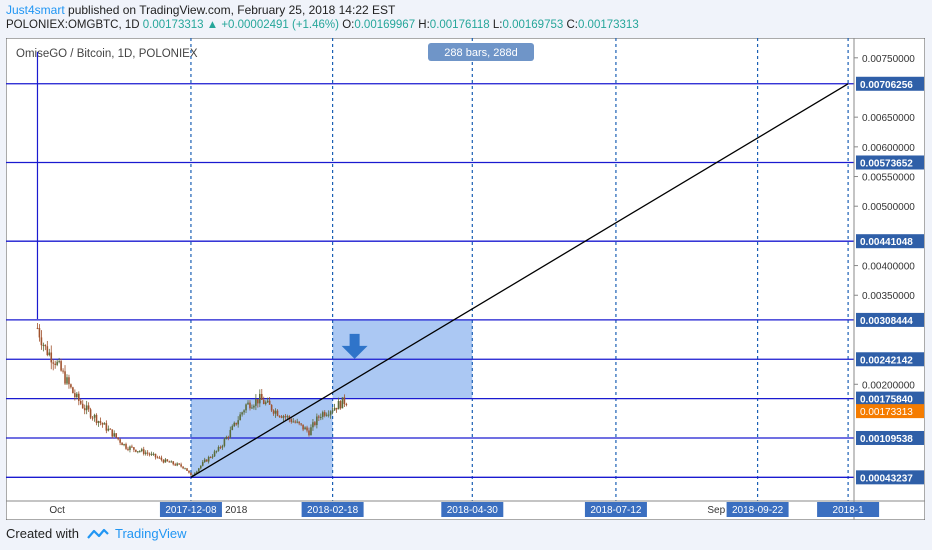 Image resolution: width=932 pixels, height=550 pixels. Describe the element at coordinates (42, 533) in the screenshot. I see `created-with-label: Created with` at that location.